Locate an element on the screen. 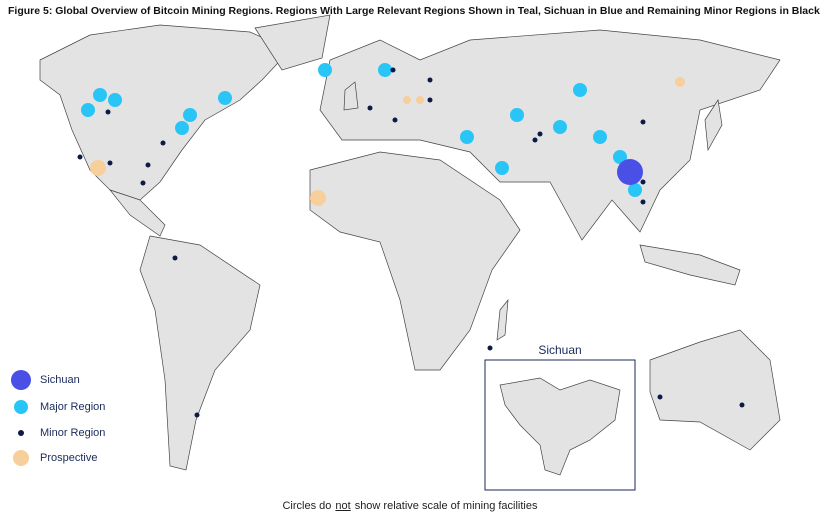 Image resolution: width=820 pixels, height=527 pixels. legend-label: Prospective is located at coordinates (68, 458).